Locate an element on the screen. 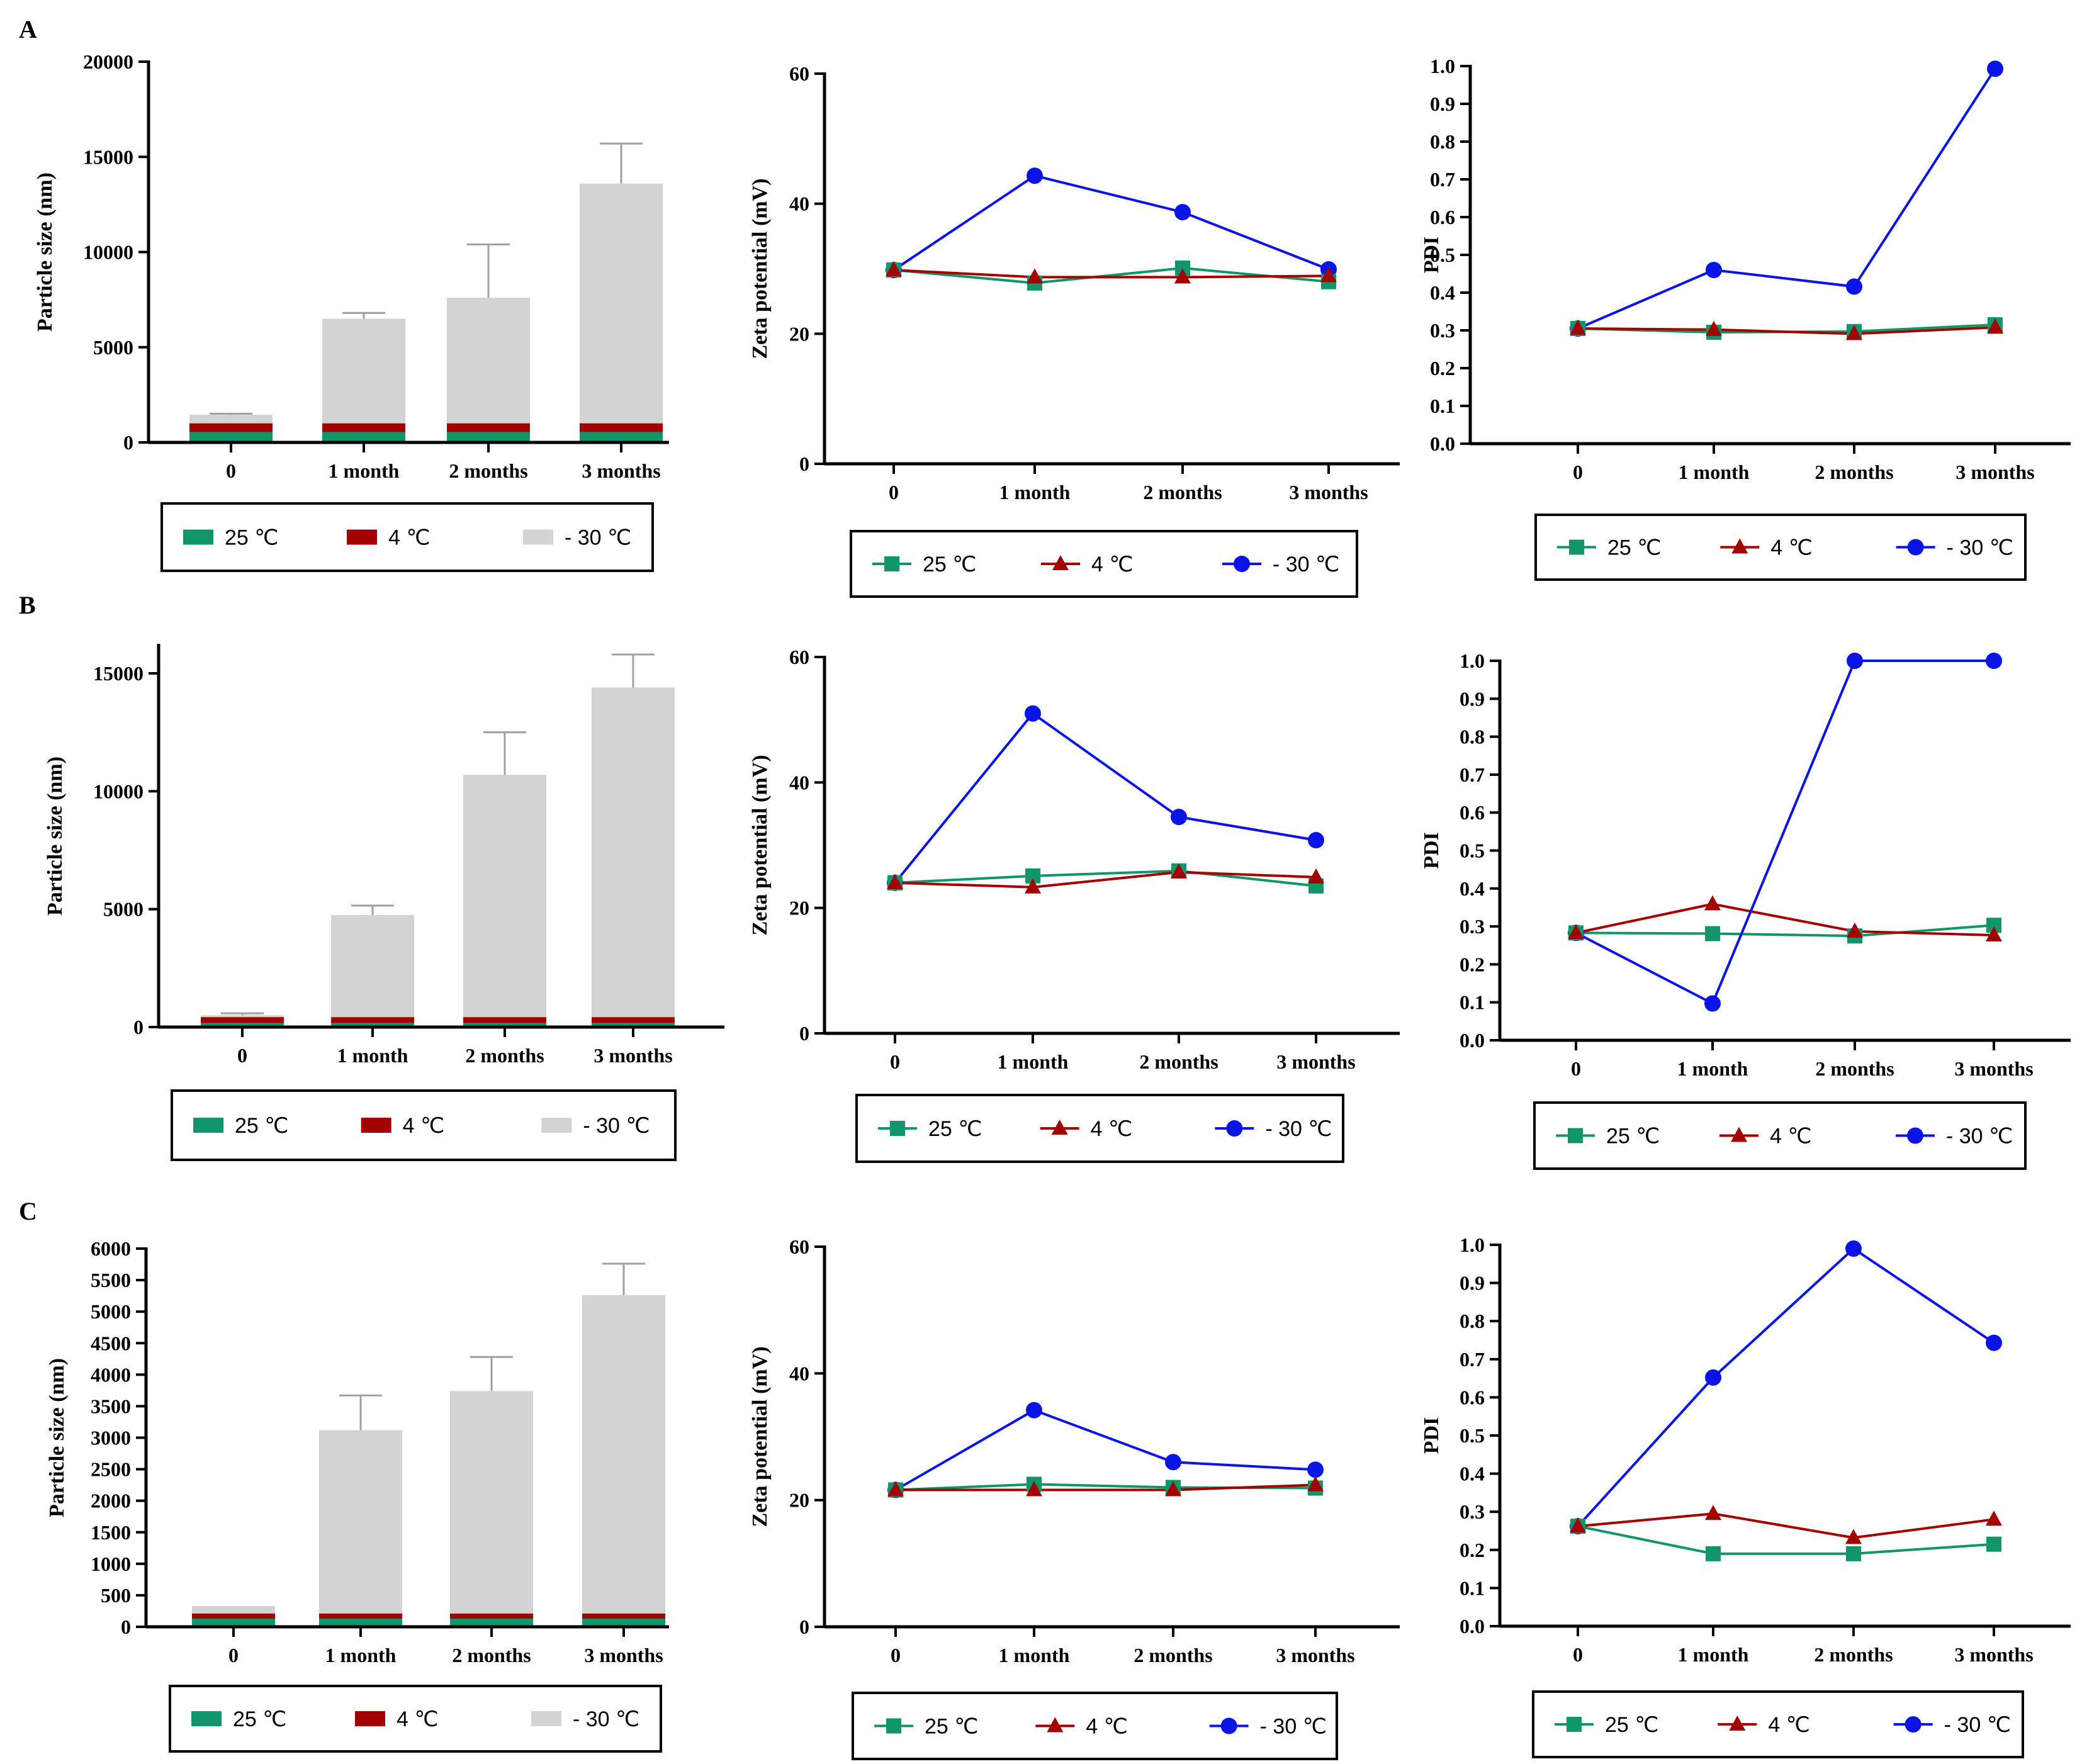  y-tick-label: 3500 is located at coordinates (111, 1406).